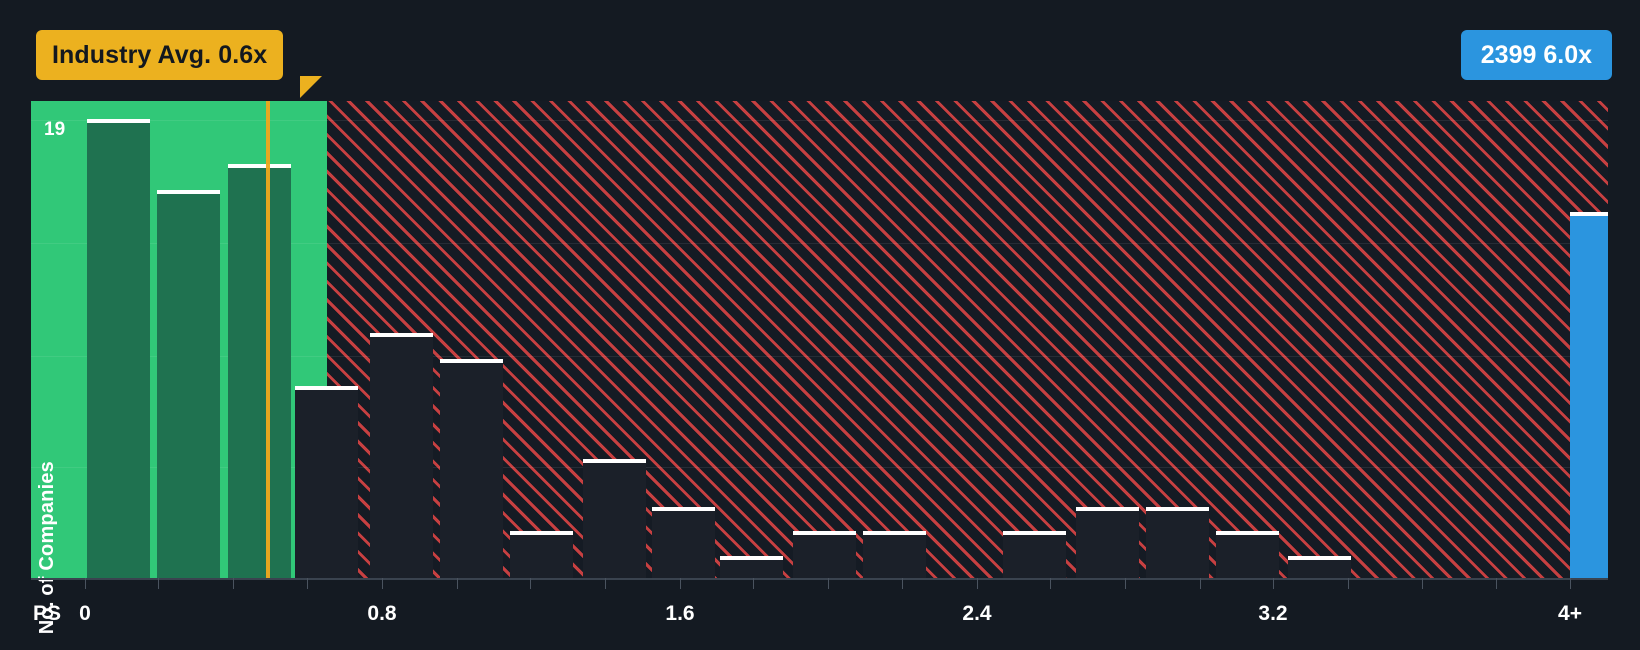 The image size is (1640, 650). What do you see at coordinates (160, 55) in the screenshot?
I see `industry-average-badge: Industry Avg. 0.6x` at bounding box center [160, 55].